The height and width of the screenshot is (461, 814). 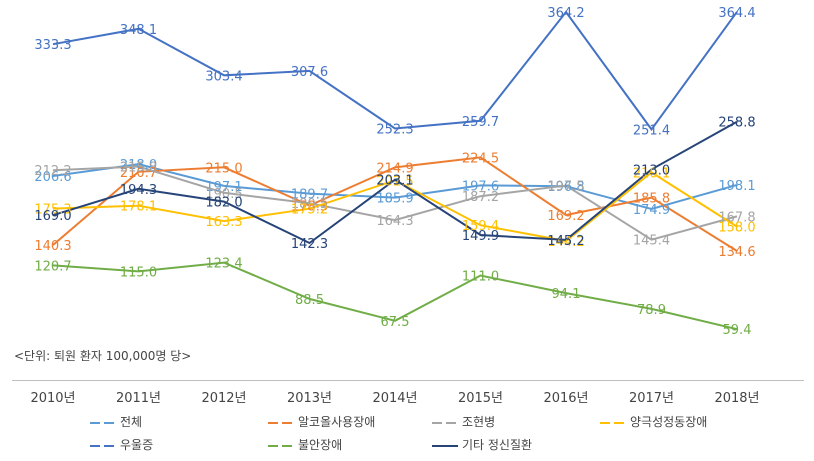 What do you see at coordinates (736, 228) in the screenshot?
I see `data-label: 158.0` at bounding box center [736, 228].